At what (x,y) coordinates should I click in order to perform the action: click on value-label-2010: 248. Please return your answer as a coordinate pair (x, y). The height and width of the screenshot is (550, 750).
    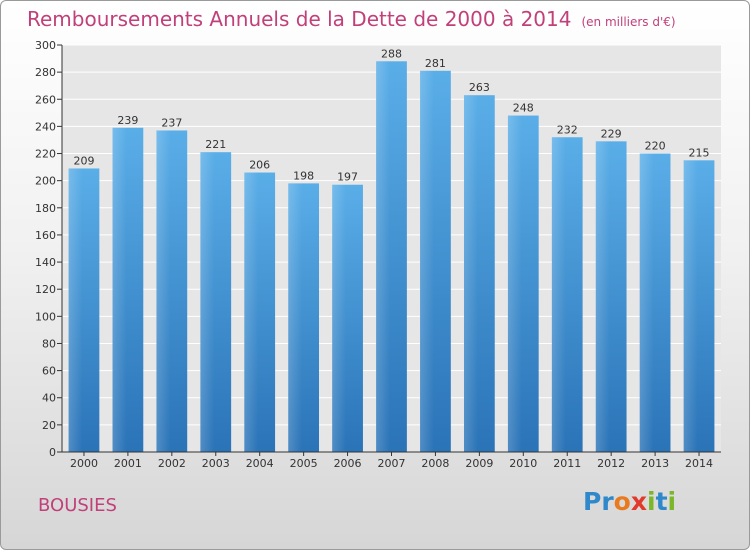
    Looking at the image, I should click on (523, 108).